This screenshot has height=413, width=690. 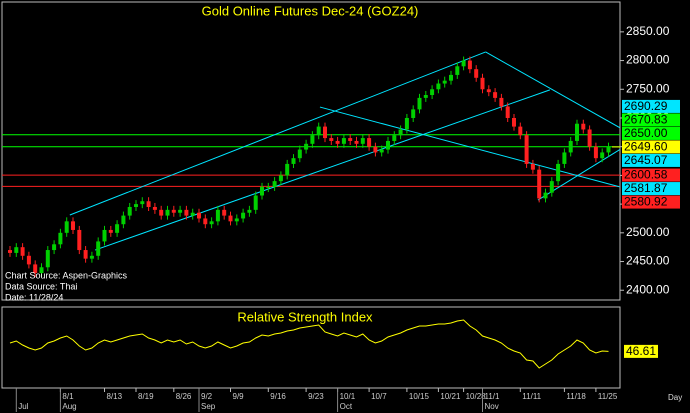 What do you see at coordinates (34, 297) in the screenshot?
I see `source-note: Date: 11/28/24` at bounding box center [34, 297].